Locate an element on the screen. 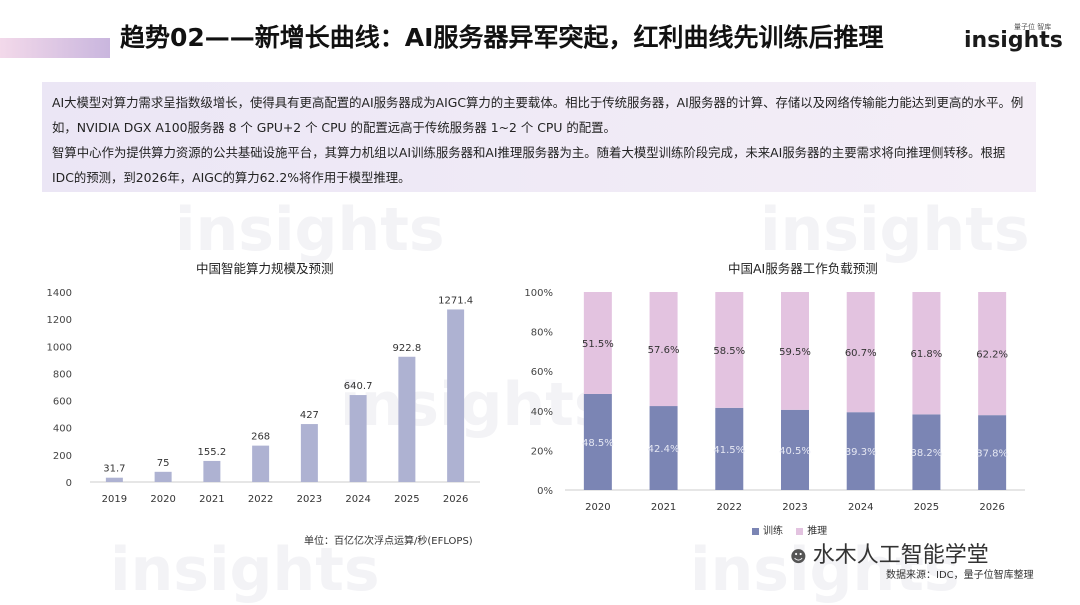  inference-data-label: 60.7% is located at coordinates (861, 353).